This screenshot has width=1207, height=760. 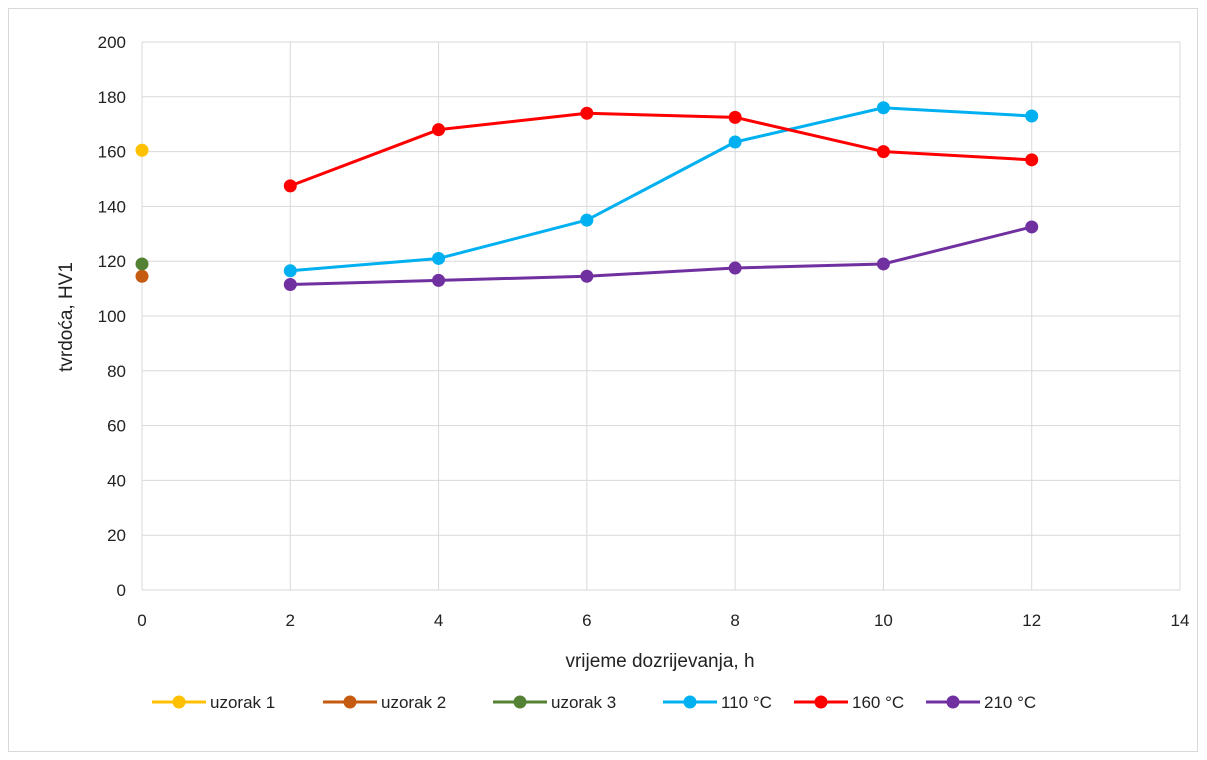 What do you see at coordinates (746, 702) in the screenshot?
I see `legend-label: 110 °C` at bounding box center [746, 702].